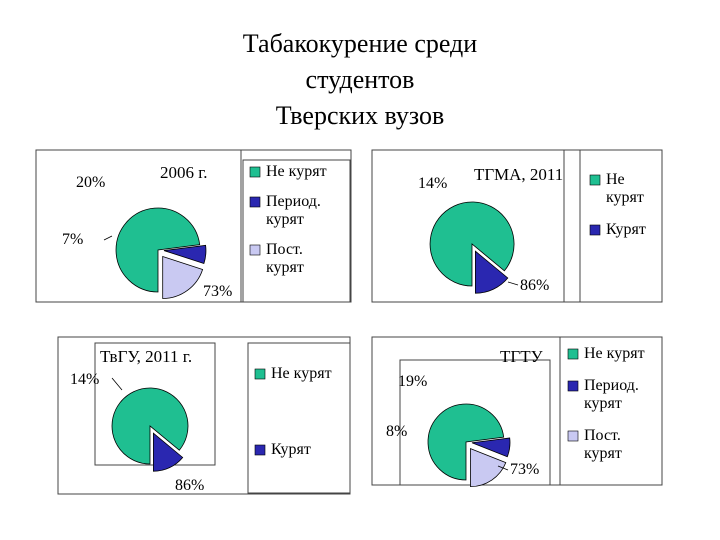 Image resolution: width=720 pixels, height=540 pixels. Describe the element at coordinates (396, 431) in the screenshot. I see `data-label: 8%` at that location.